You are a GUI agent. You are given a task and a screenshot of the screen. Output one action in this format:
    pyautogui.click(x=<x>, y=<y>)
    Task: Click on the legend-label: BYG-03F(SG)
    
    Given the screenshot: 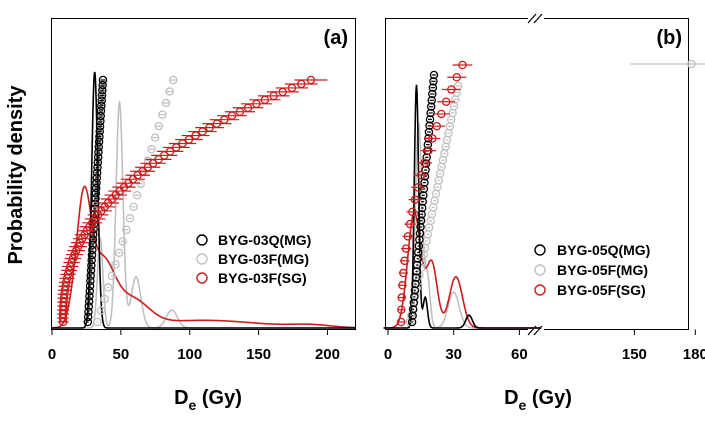 What is the action you would take?
    pyautogui.click(x=262, y=278)
    